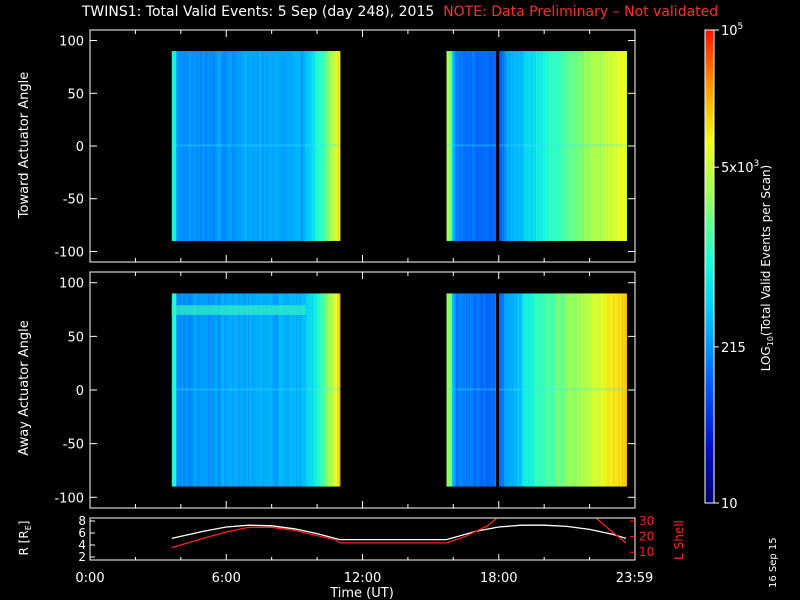 The image size is (800, 600). I want to click on rtick-label: 2, so click(82, 557).